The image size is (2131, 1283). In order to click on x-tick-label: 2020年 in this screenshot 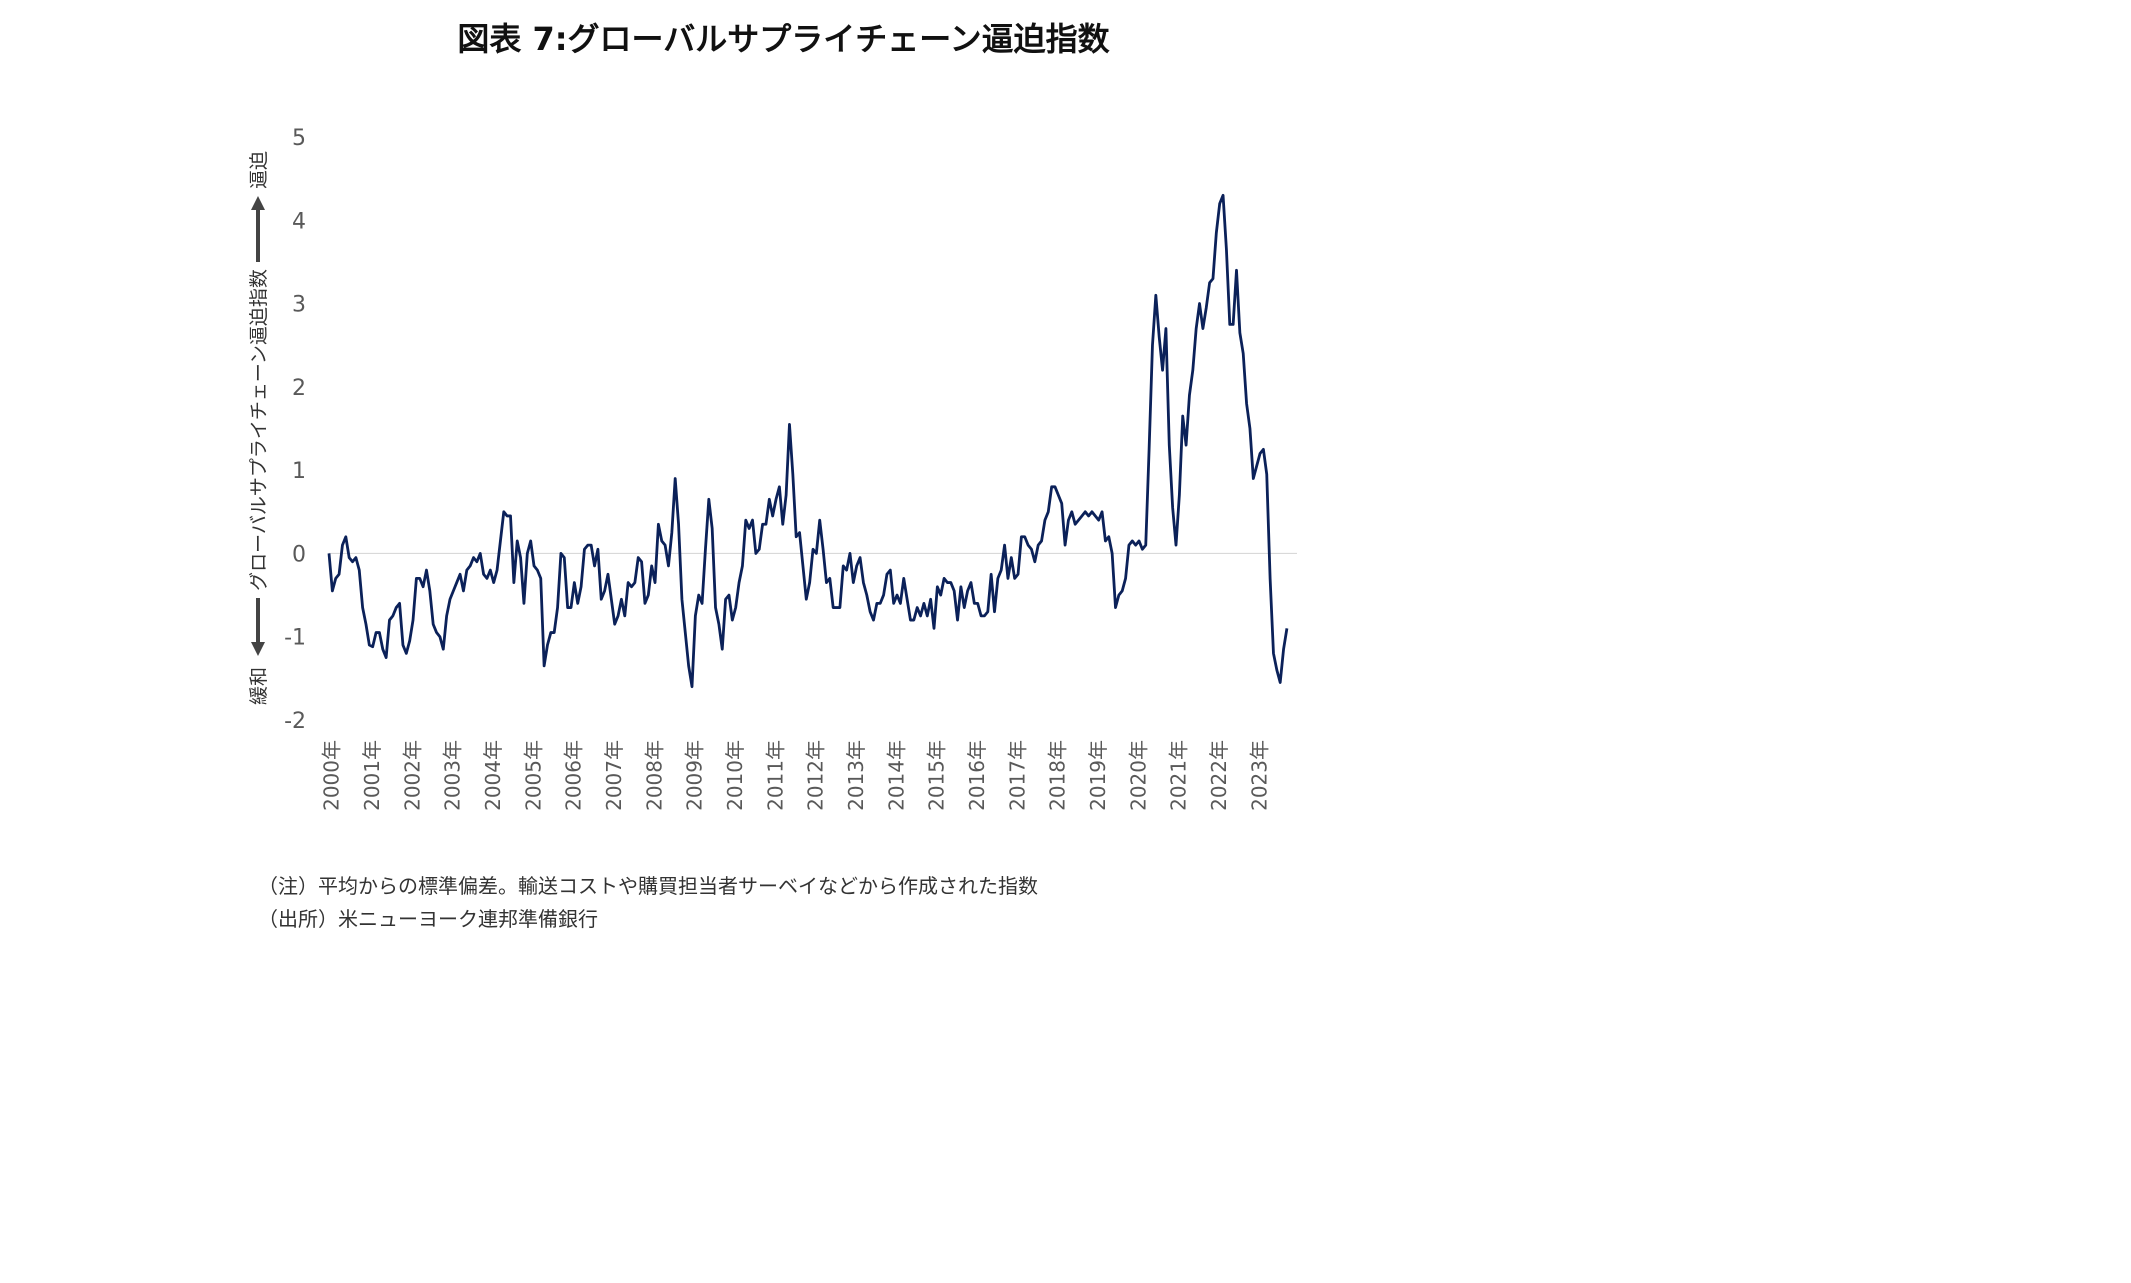, I will do `click(1138, 775)`.